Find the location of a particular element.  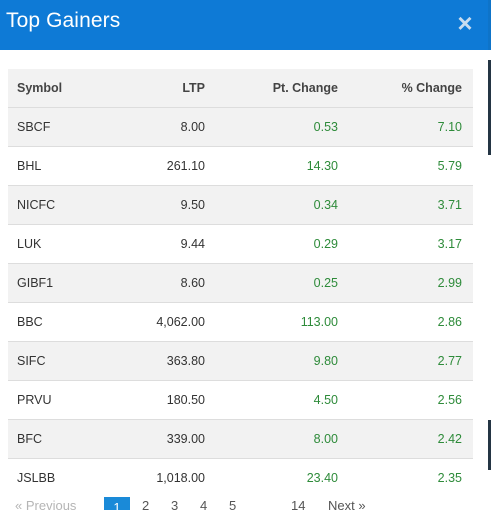

ltp-cell: 9.50 is located at coordinates (192, 204).